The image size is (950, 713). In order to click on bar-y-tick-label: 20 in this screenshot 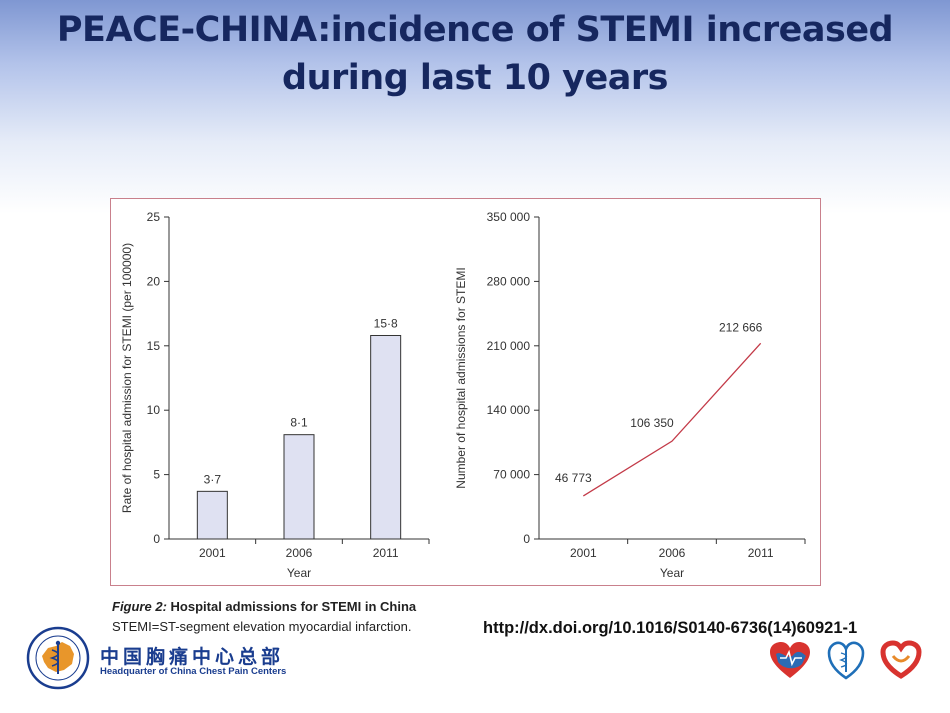, I will do `click(154, 281)`.